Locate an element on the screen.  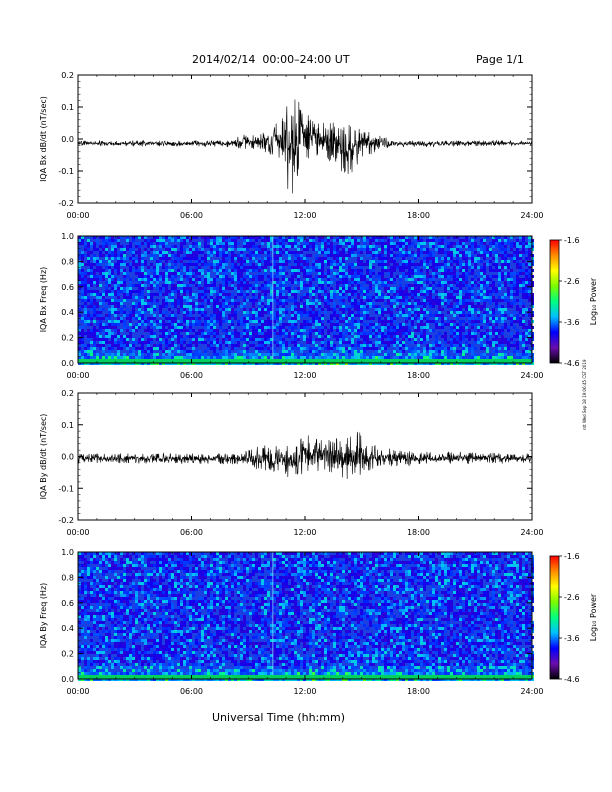
plot-frame is located at coordinates (305, 456).